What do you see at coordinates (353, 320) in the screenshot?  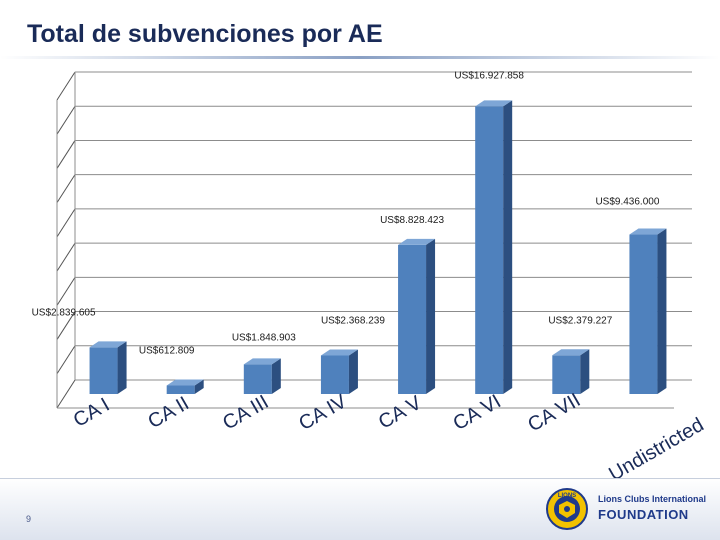 I see `data-label: US$2.368.239` at bounding box center [353, 320].